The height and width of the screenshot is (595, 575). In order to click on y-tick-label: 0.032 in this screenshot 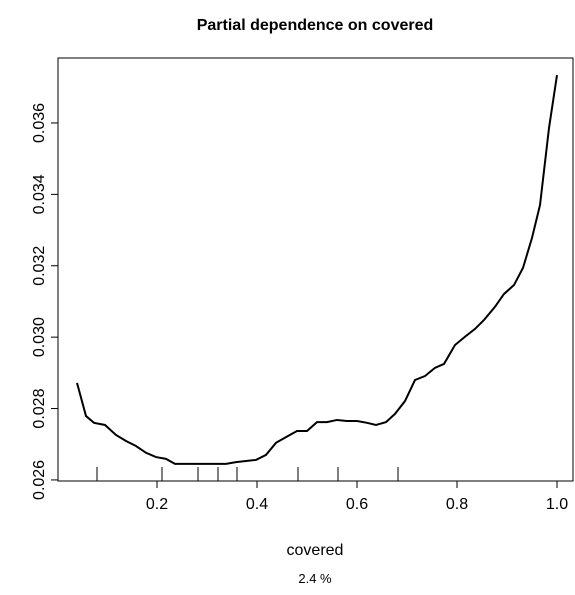, I will do `click(39, 266)`.